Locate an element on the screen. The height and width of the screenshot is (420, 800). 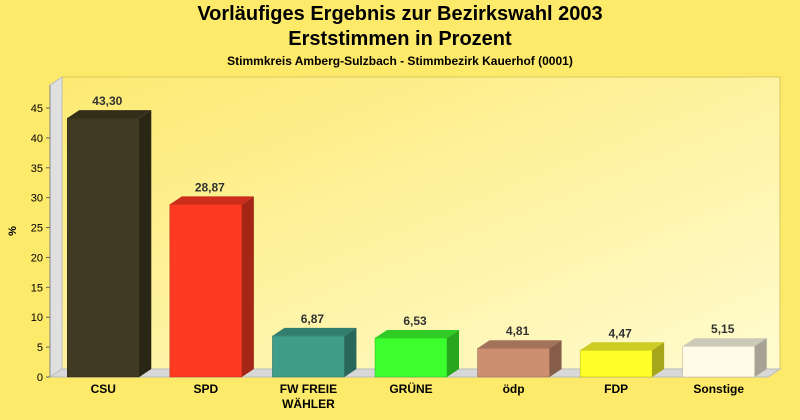
y-tick-label: 40 is located at coordinates (37, 139).